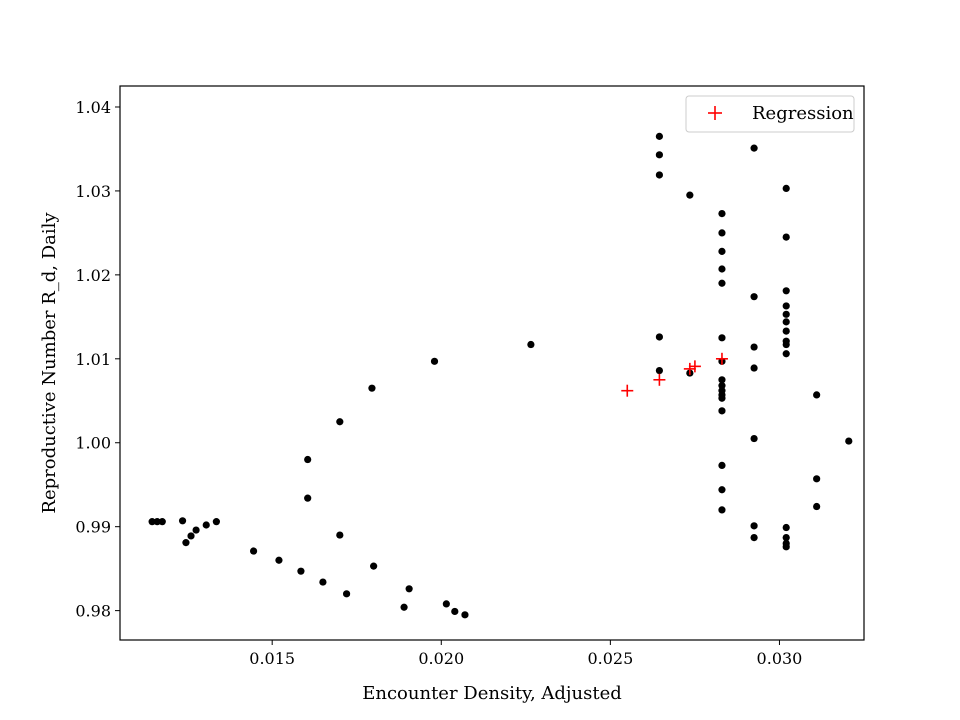 This screenshot has height=720, width=960. Describe the element at coordinates (93, 359) in the screenshot. I see `y-tick-label: 1.01` at that location.